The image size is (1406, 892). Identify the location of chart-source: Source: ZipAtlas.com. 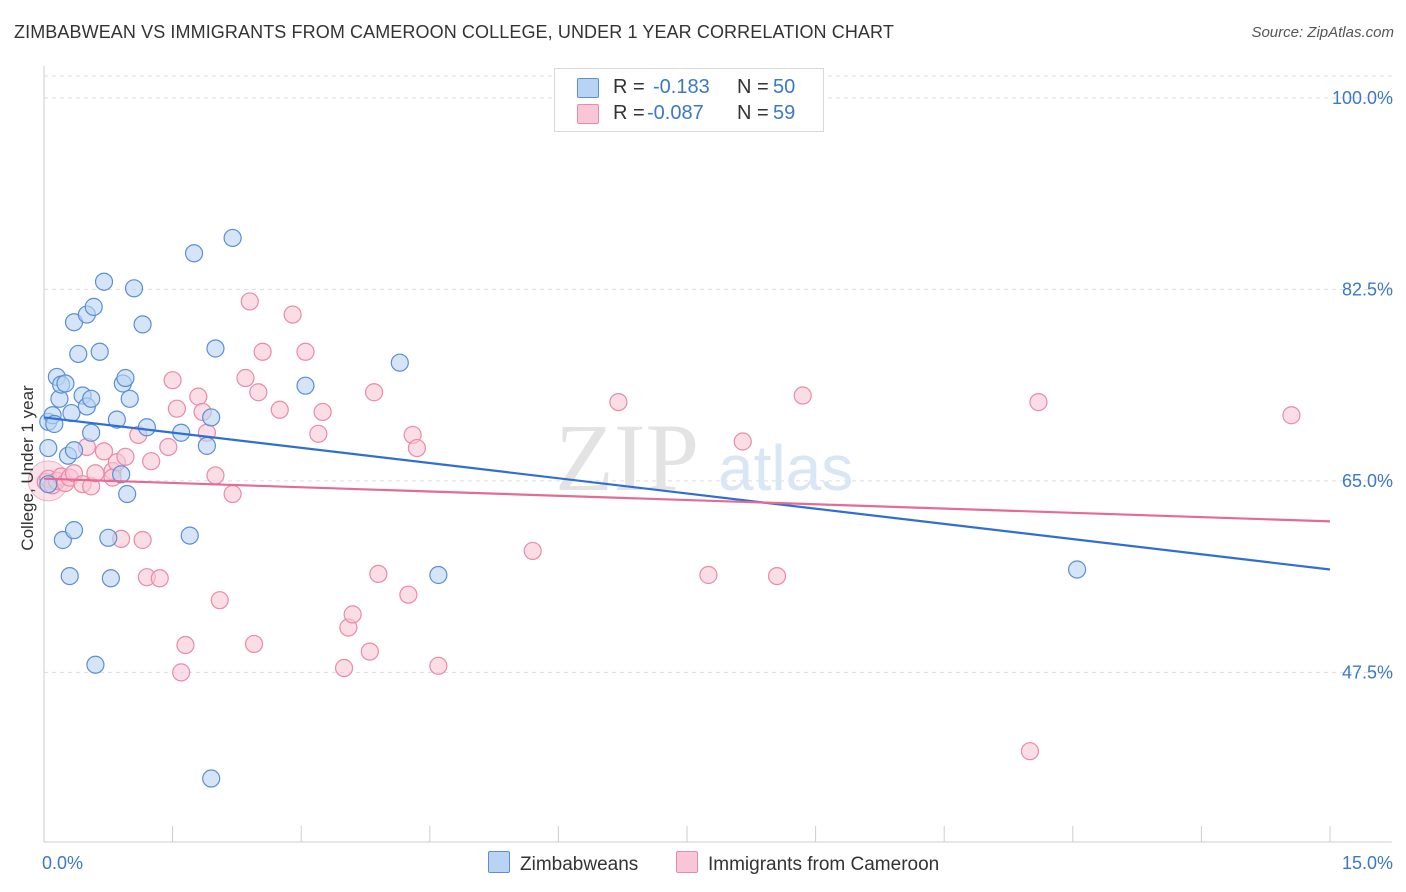
(1322, 32).